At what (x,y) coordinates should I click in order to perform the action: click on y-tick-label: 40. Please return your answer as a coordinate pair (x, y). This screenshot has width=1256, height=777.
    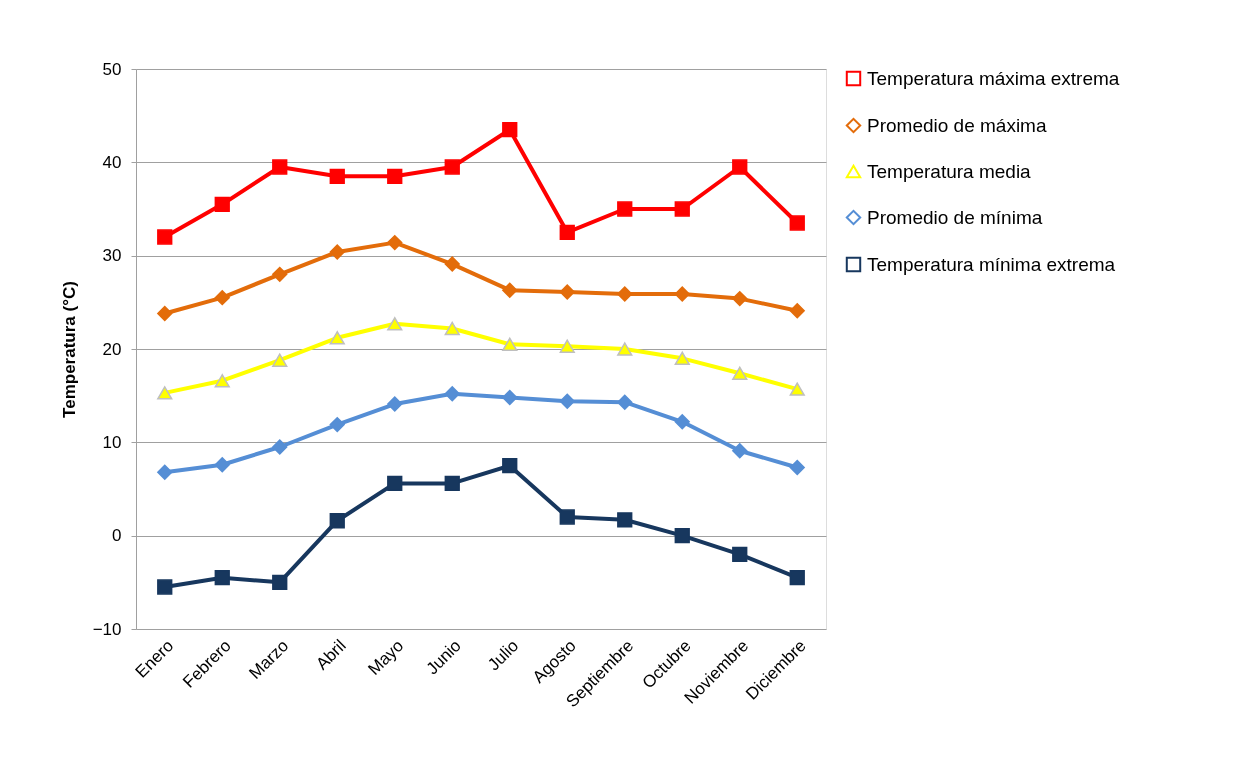
    Looking at the image, I should click on (112, 162).